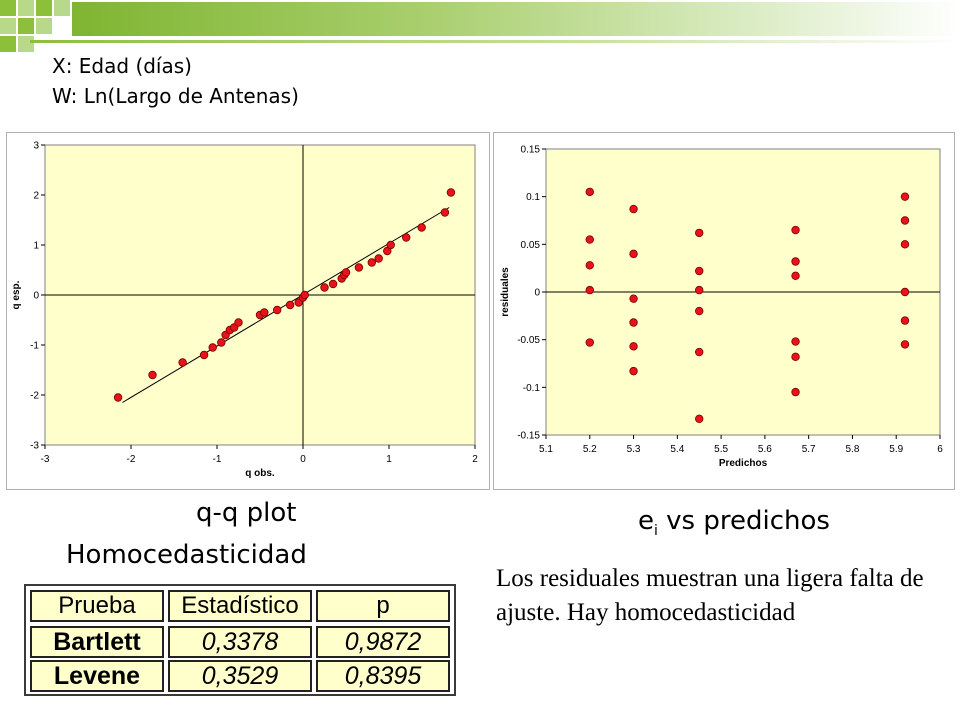 The image size is (960, 720). What do you see at coordinates (743, 521) in the screenshot?
I see `residuals-caption-rest: vs predichos` at bounding box center [743, 521].